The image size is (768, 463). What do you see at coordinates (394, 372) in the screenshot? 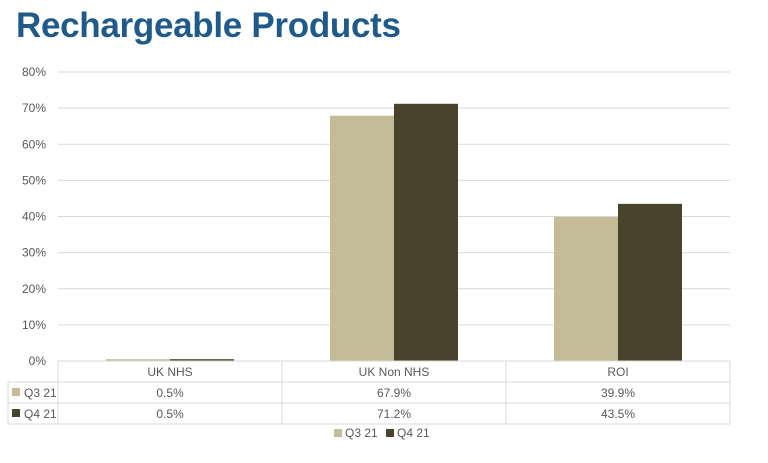
I see `category-label: UK Non NHS` at bounding box center [394, 372].